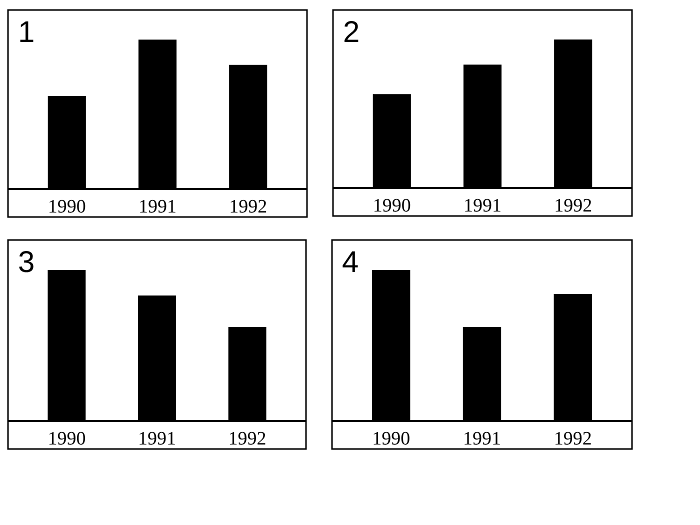 This screenshot has width=700, height=525. What do you see at coordinates (26, 32) in the screenshot?
I see `chart-title: 1` at bounding box center [26, 32].